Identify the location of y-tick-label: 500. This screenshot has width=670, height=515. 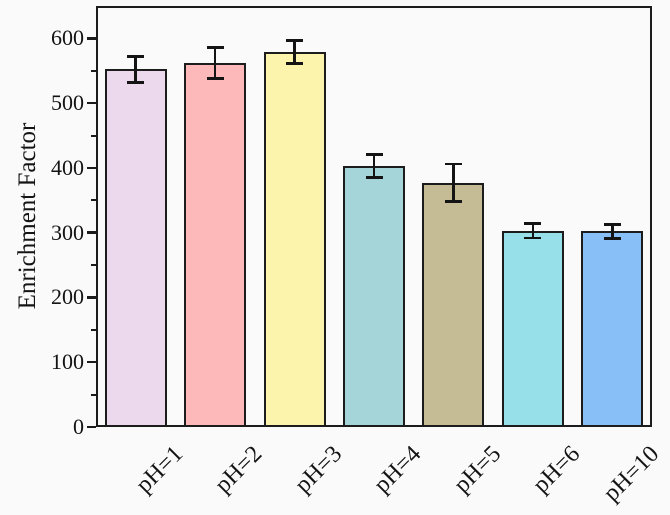
(67, 103).